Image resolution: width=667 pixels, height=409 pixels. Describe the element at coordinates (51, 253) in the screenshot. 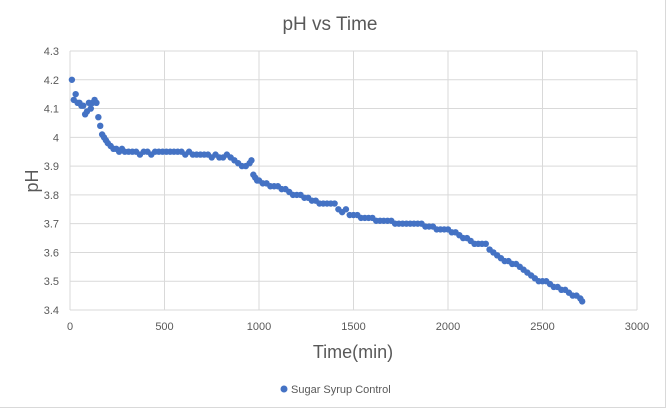

I see `y-tick-label: 3.6` at that location.